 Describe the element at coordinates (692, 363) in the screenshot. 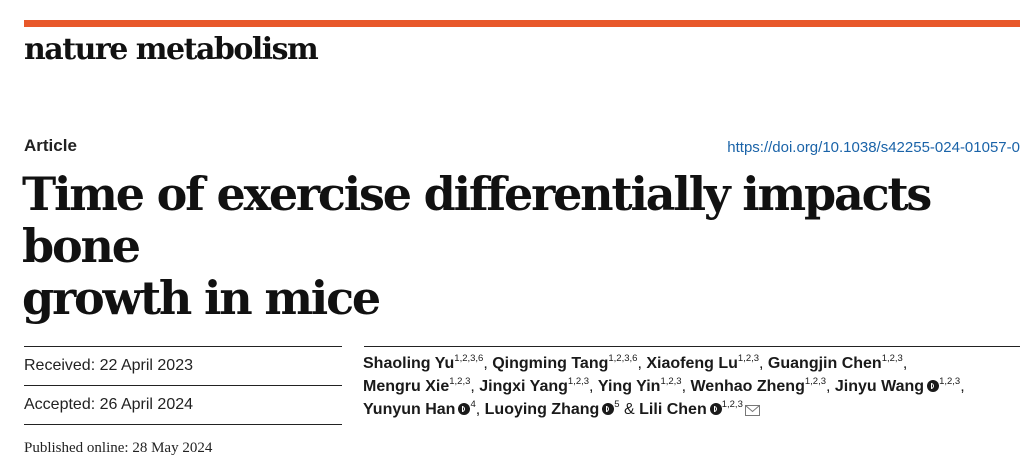

I see `author-name: Xiaofeng Lu` at that location.